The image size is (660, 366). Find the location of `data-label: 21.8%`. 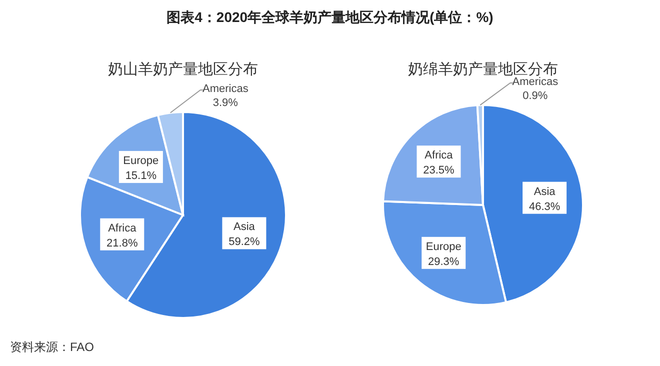

data-label: 21.8% is located at coordinates (122, 243).